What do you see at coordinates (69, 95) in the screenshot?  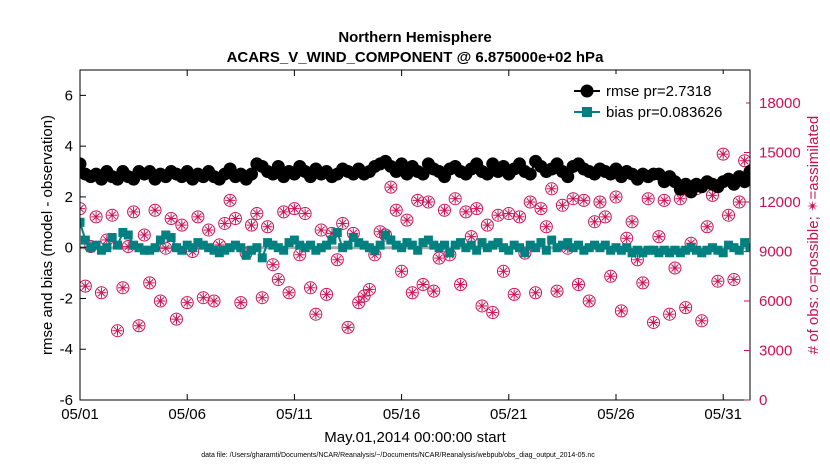 I see `y-tick-label: 6` at bounding box center [69, 95].